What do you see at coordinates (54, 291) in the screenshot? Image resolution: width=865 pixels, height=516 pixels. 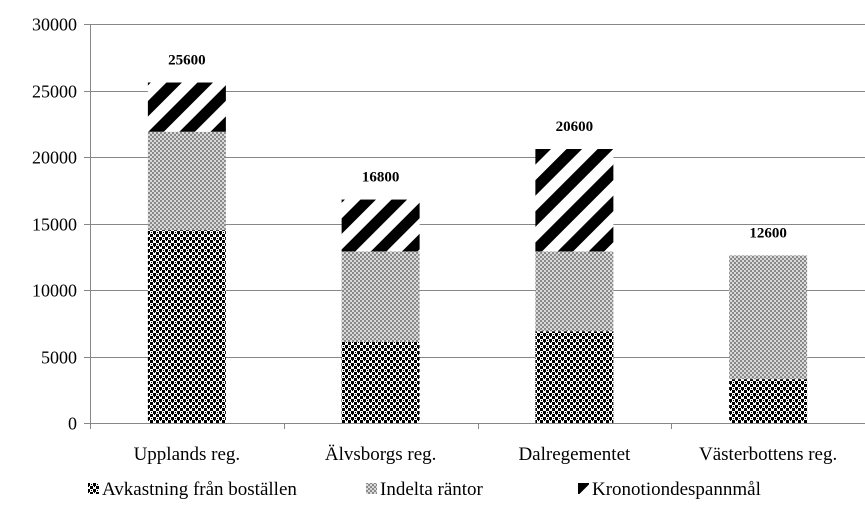 I see `y-tick-label: 10000` at bounding box center [54, 291].